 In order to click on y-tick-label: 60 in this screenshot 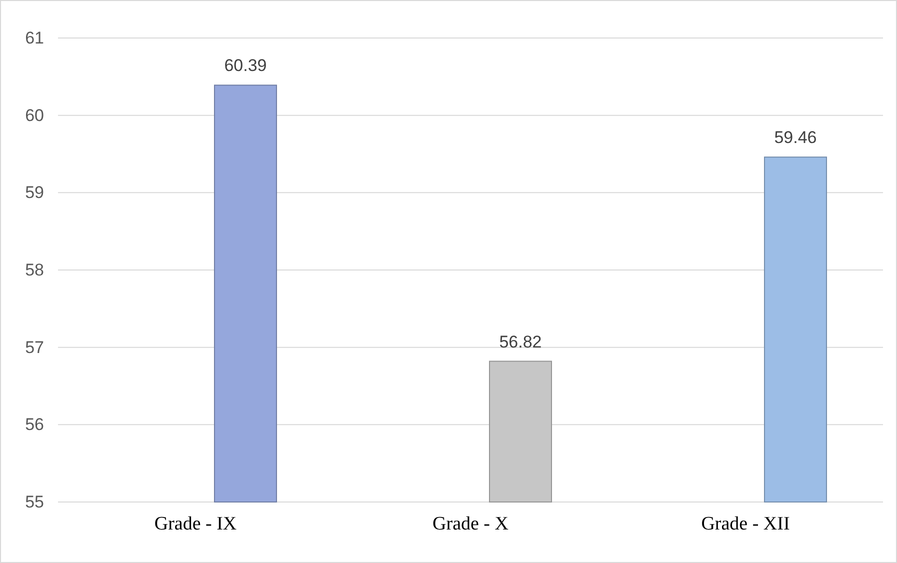, I will do `click(34, 115)`.